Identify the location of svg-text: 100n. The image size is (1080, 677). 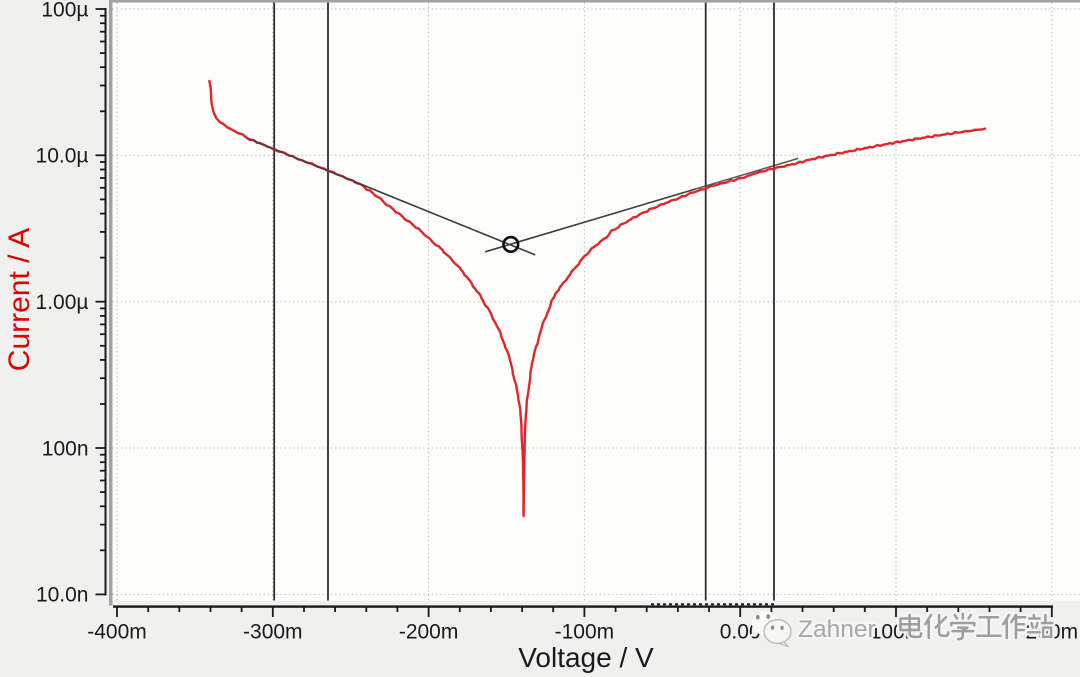
(65, 448).